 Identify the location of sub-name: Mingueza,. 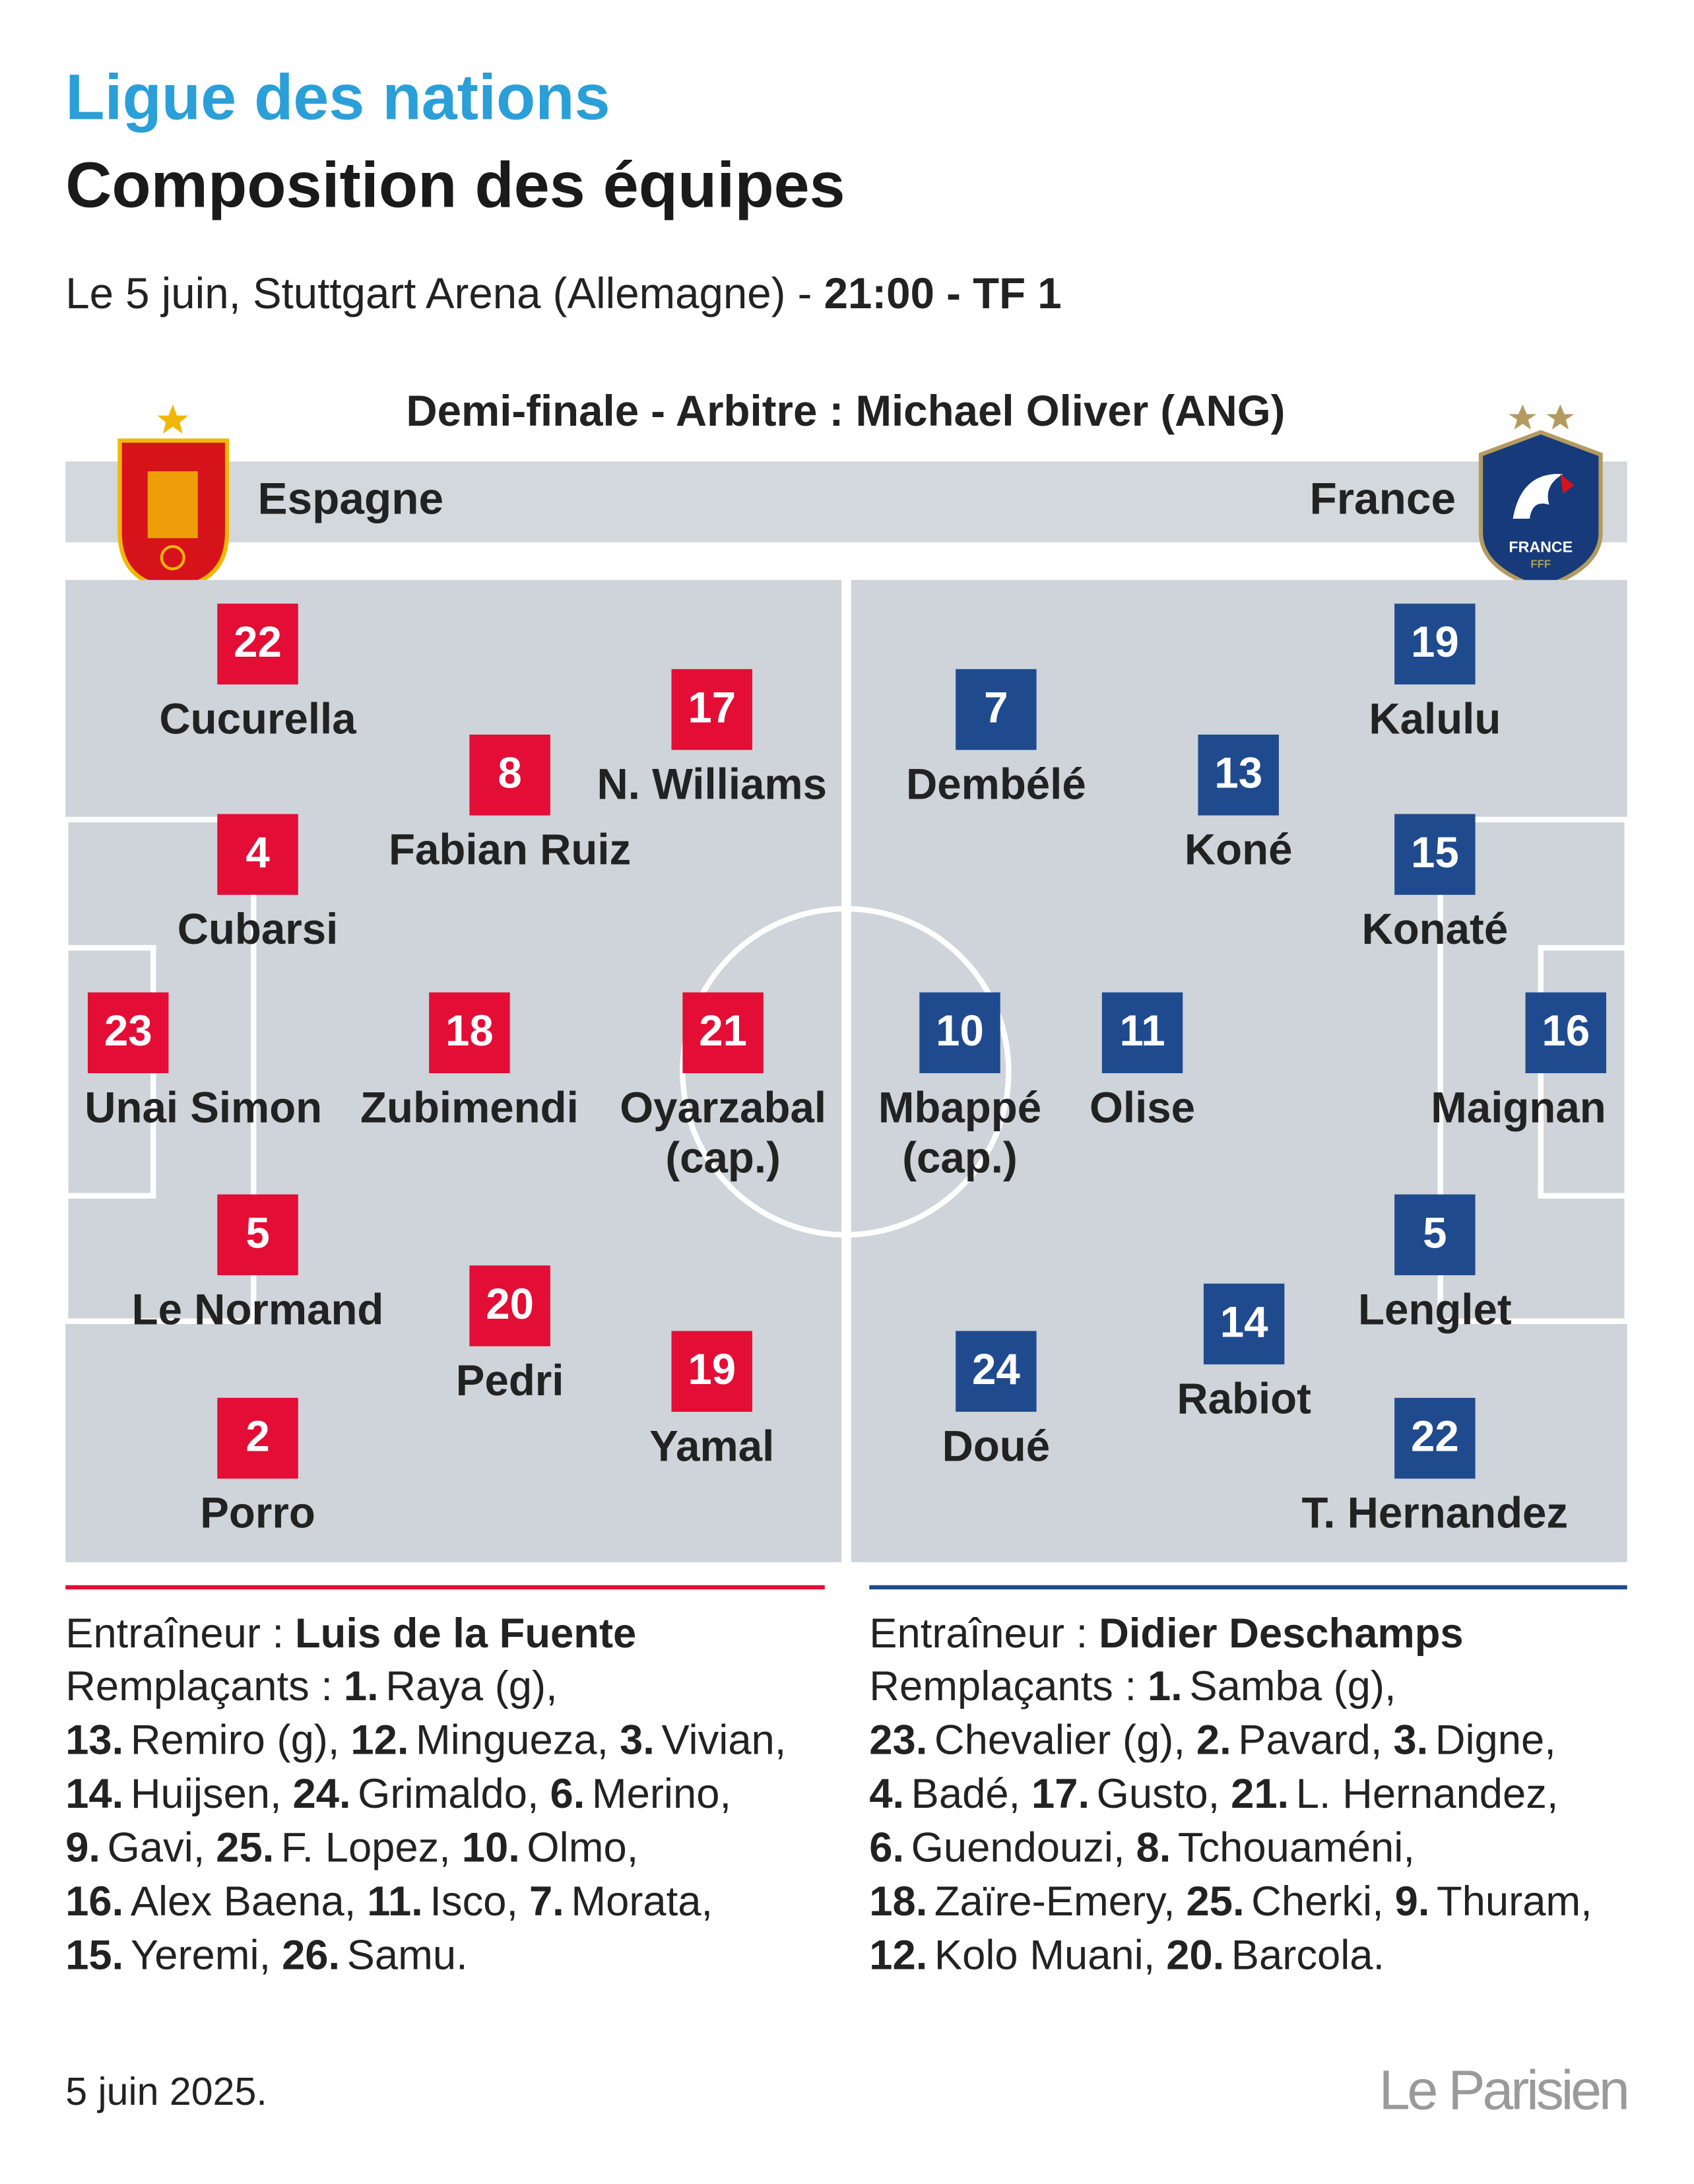
(512, 1740).